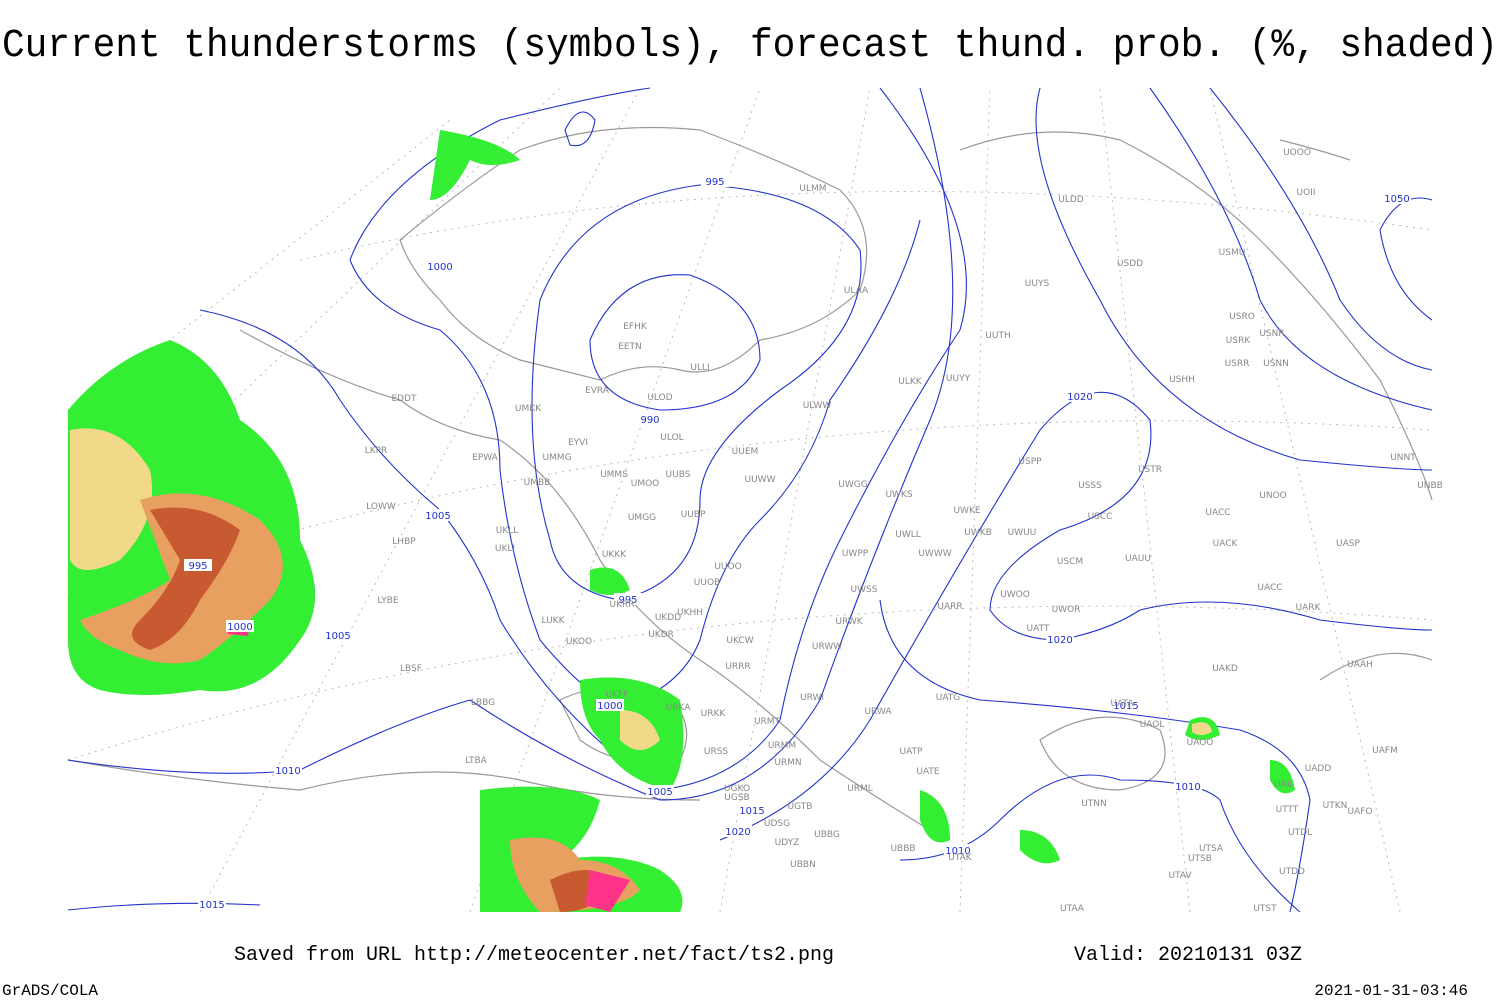 The height and width of the screenshot is (1000, 1500). What do you see at coordinates (1335, 806) in the screenshot?
I see `station-label: UTKN` at bounding box center [1335, 806].